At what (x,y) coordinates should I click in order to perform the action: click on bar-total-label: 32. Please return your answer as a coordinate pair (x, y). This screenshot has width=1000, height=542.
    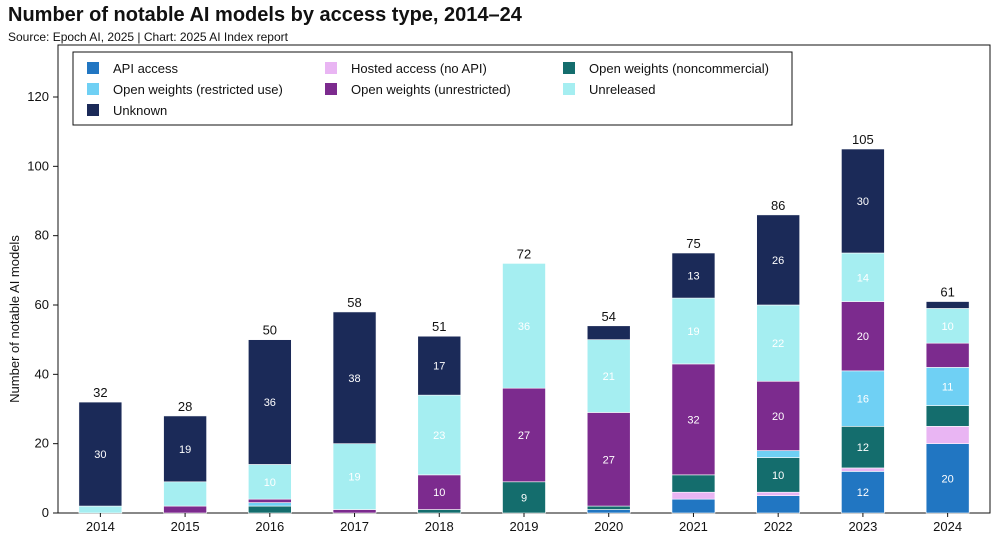
    Looking at the image, I should click on (100, 392).